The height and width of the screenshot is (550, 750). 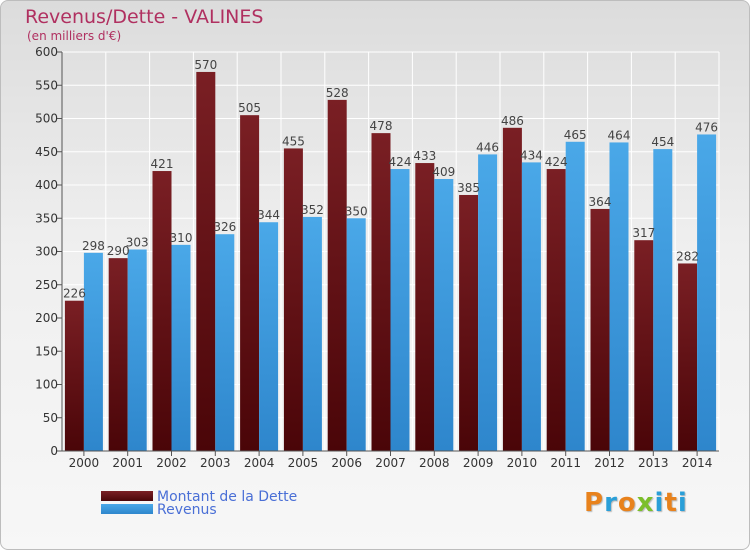 What do you see at coordinates (662, 142) in the screenshot?
I see `data-label-revenue-2013: 454` at bounding box center [662, 142].